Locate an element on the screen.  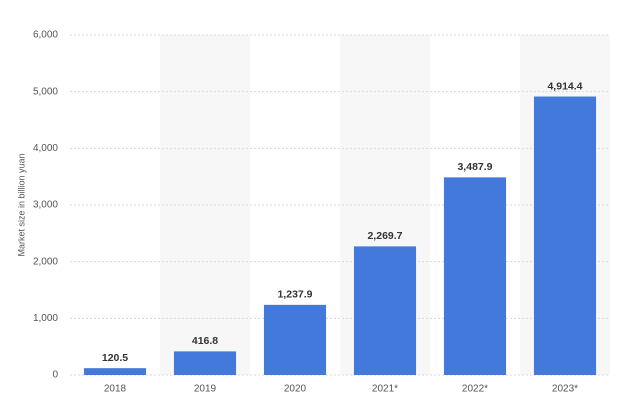
x-tick-label: 2022* is located at coordinates (475, 389).